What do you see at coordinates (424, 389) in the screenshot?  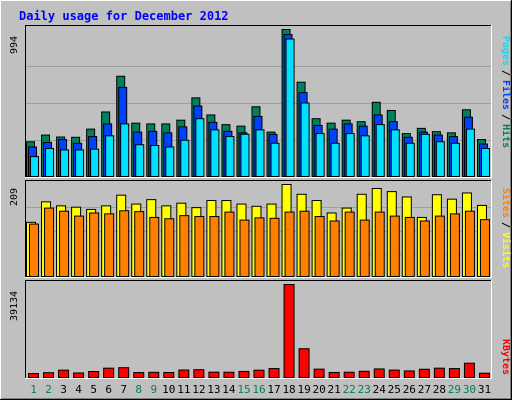 I see `day-label: 27` at bounding box center [424, 389].